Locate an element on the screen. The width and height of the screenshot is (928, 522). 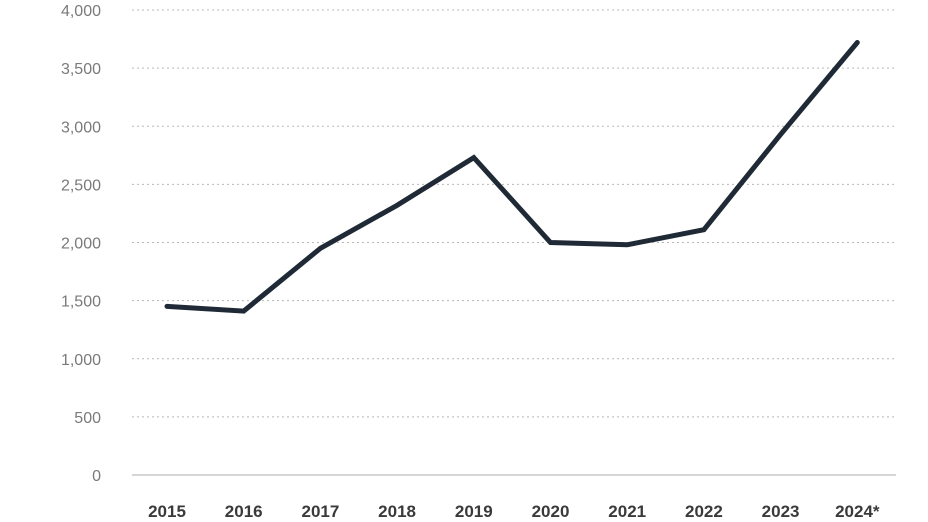
y-tick-label: 2,000 is located at coordinates (81, 244).